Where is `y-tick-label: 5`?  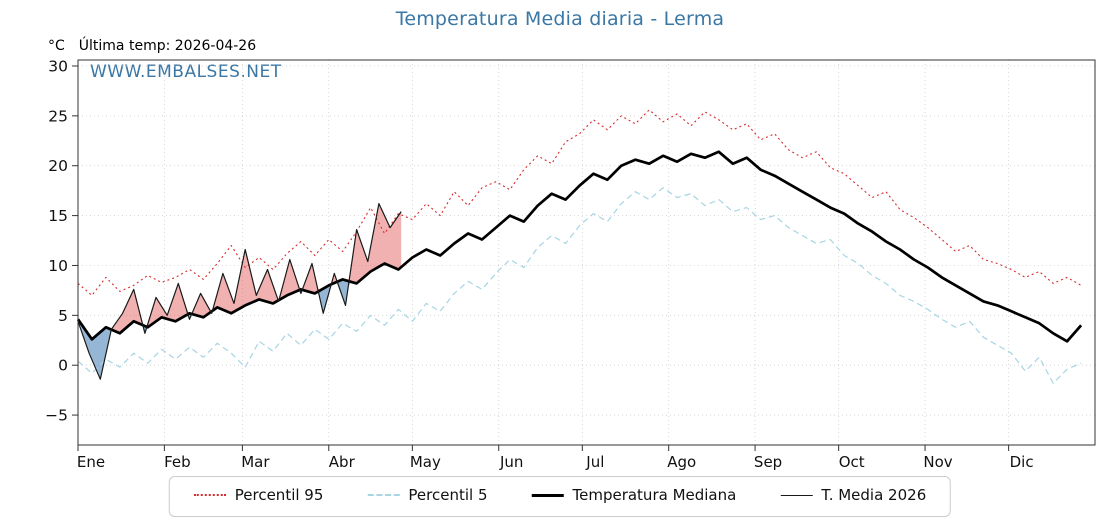
y-tick-label: 5 is located at coordinates (63, 316).